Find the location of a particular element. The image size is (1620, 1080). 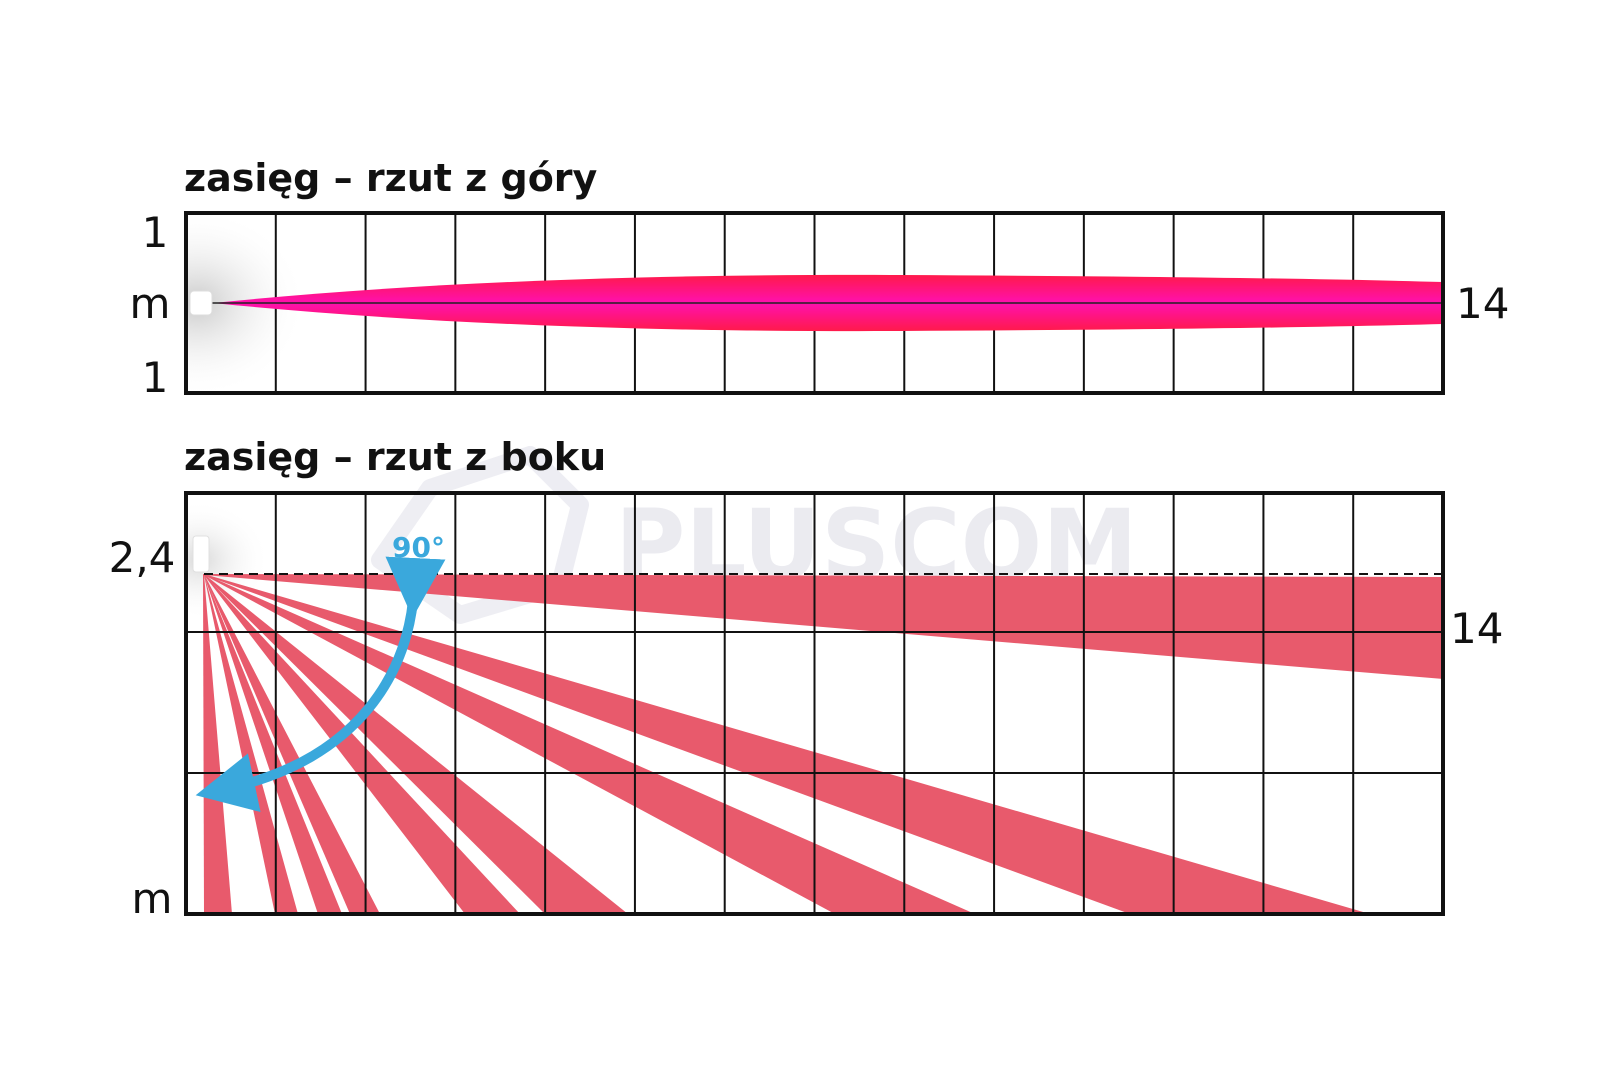

detection-beam is located at coordinates (823, 626).